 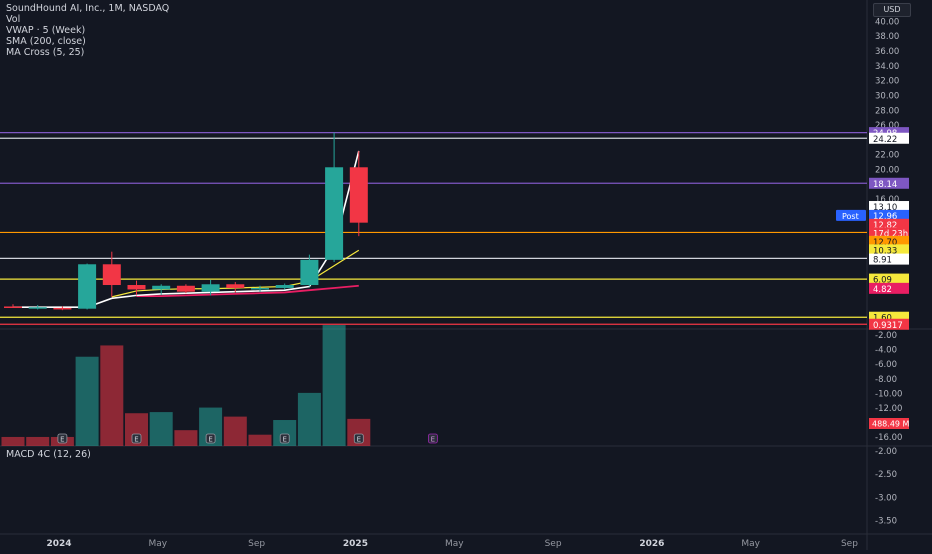 What do you see at coordinates (887, 156) in the screenshot?
I see `price-tick-label: 22.00` at bounding box center [887, 156].